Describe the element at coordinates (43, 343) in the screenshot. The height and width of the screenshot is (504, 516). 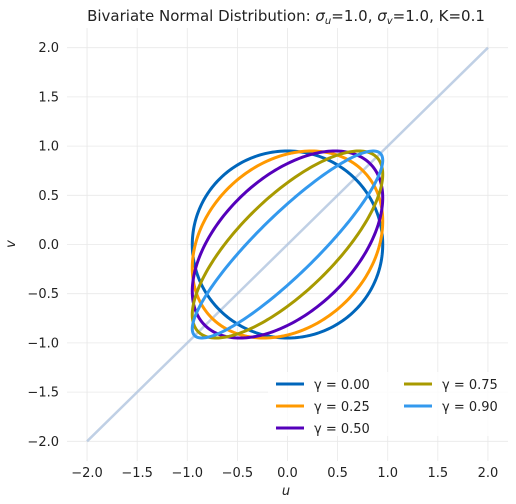
I see `y-tick-label: −1.0` at that location.